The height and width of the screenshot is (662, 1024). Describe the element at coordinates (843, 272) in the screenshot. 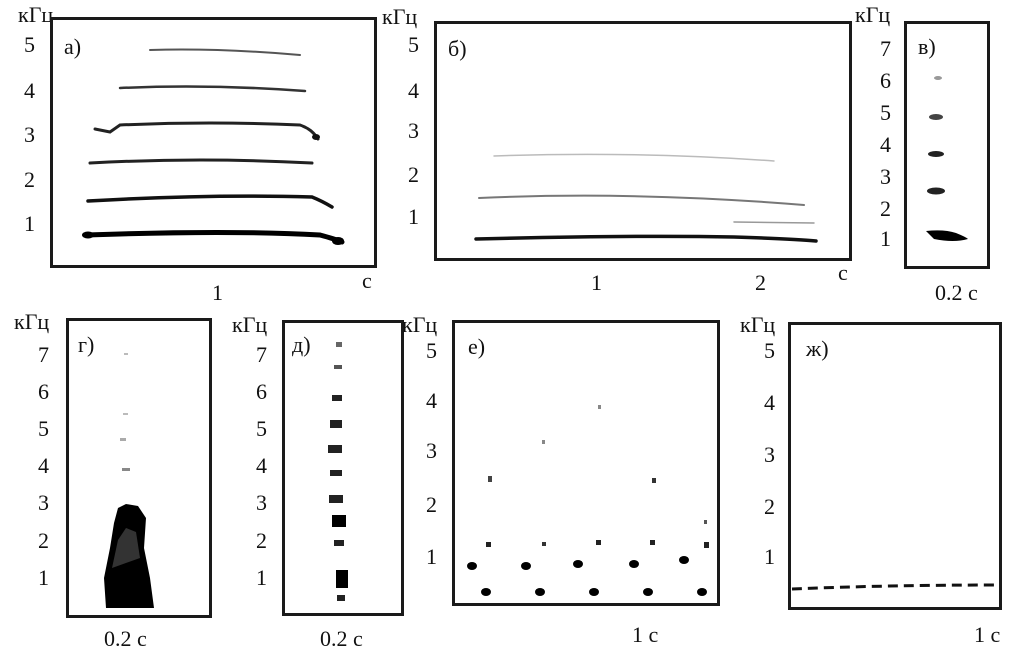

I see `panel-b-xunit: с` at that location.